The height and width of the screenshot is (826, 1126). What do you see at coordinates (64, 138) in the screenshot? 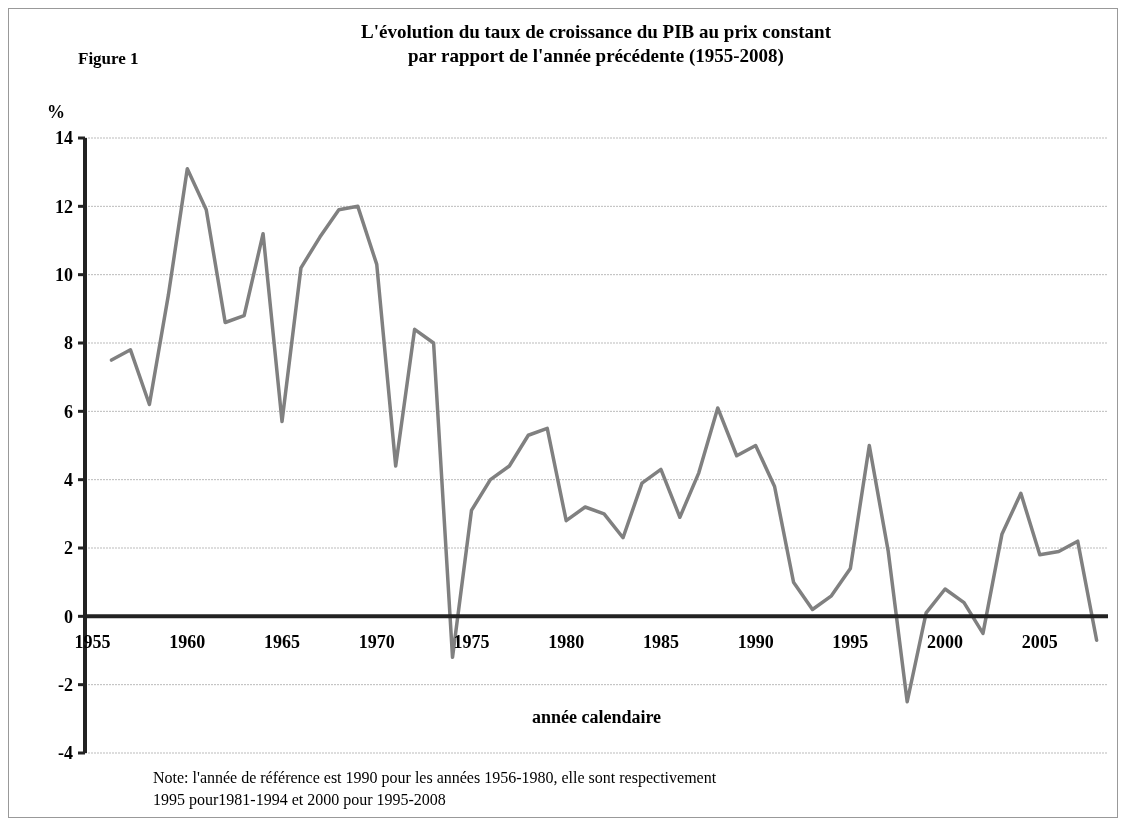
I see `y-tick-label: 14` at bounding box center [64, 138].